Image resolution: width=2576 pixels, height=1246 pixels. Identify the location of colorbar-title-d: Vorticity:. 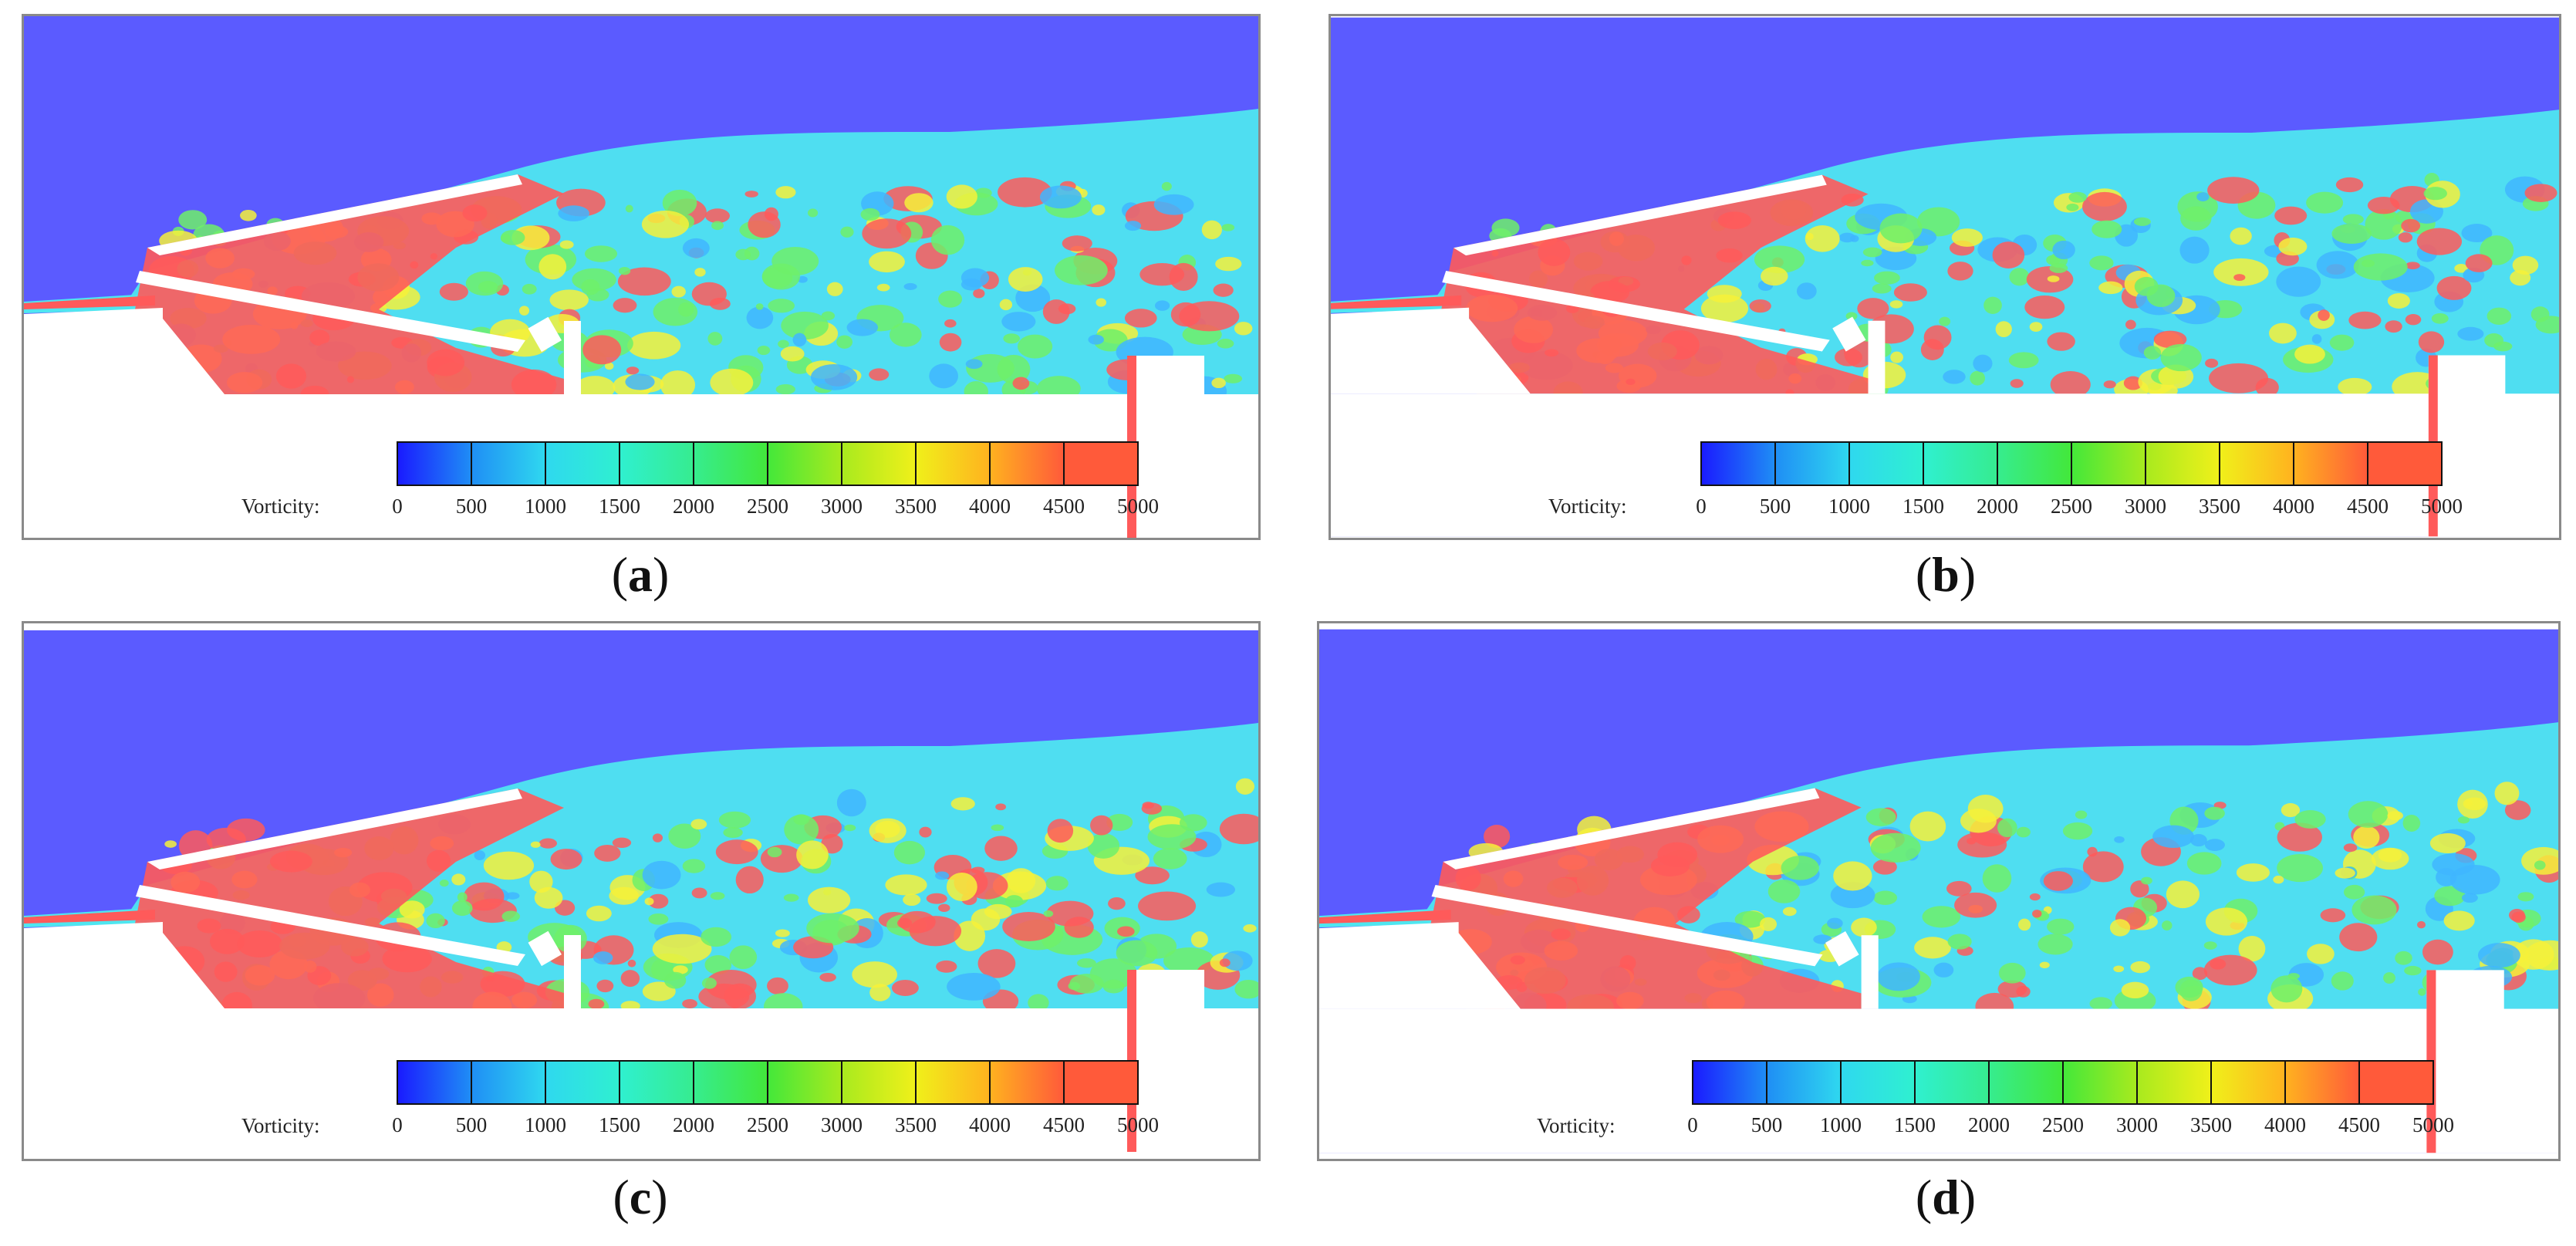
(1576, 1125).